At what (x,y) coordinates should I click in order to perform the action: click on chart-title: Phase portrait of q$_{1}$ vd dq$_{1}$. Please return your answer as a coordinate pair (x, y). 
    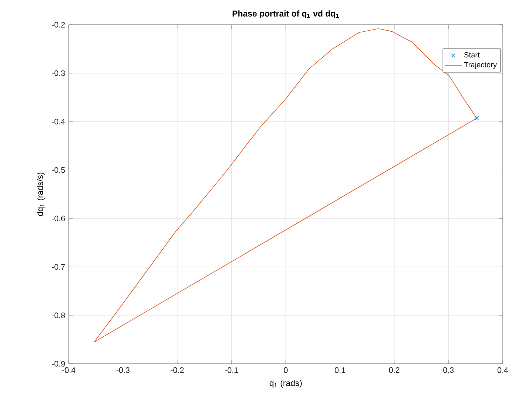
    Looking at the image, I should click on (285, 14).